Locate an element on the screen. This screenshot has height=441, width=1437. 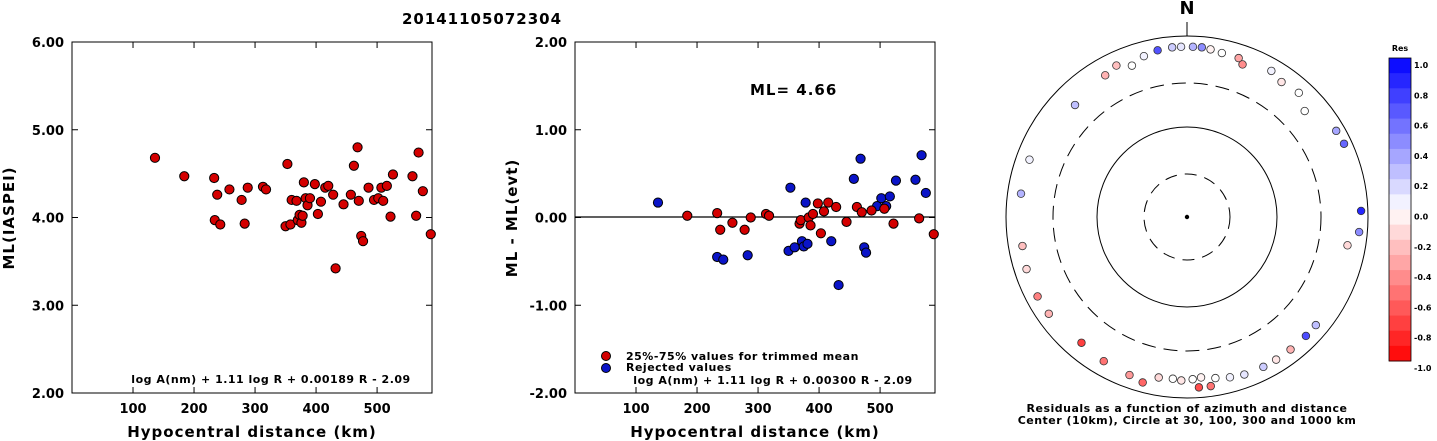
legend-label-accepted: 25%-75% values for trimmed mean is located at coordinates (742, 356).